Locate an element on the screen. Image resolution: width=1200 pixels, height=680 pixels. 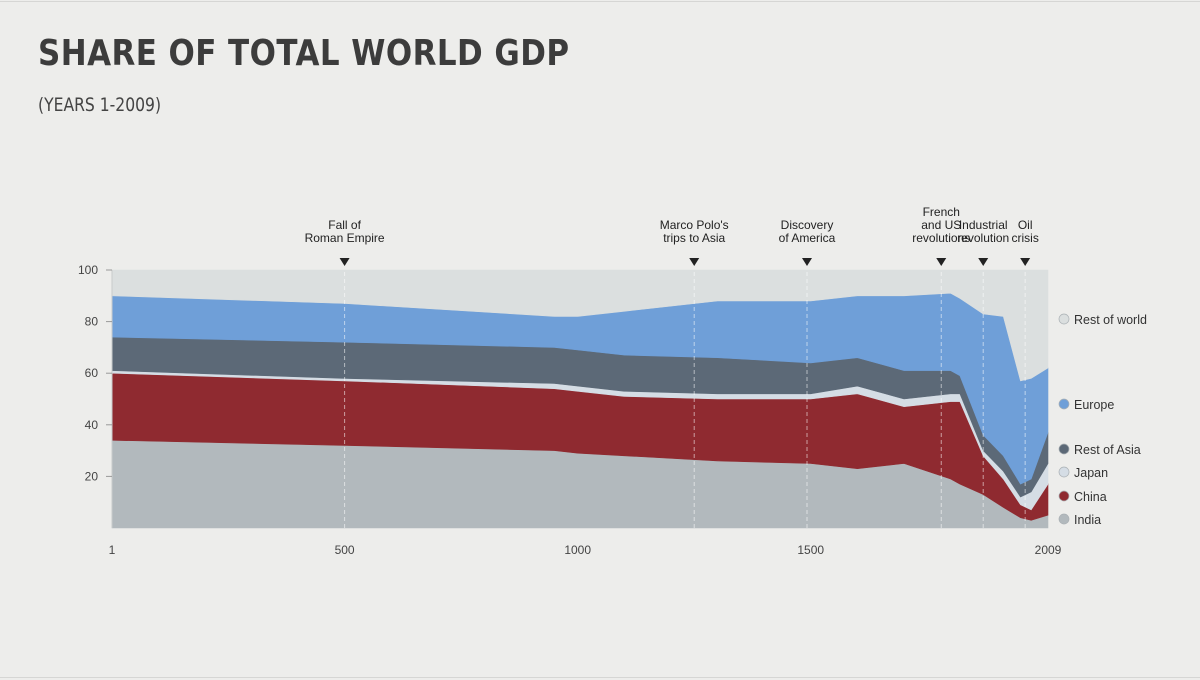
legend-swatch-china is located at coordinates (1064, 496).